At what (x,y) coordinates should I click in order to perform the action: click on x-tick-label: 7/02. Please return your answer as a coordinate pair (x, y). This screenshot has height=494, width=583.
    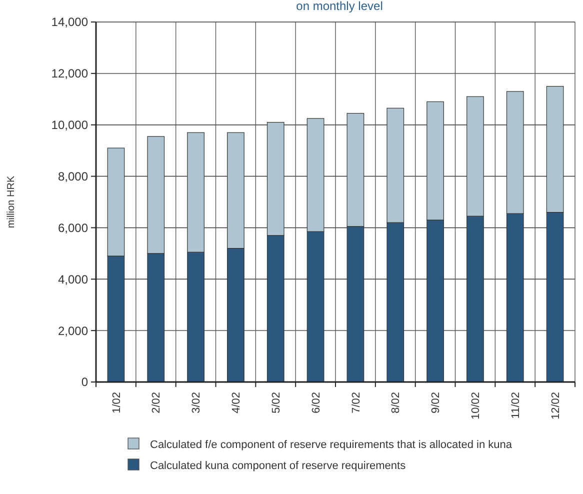
    Looking at the image, I should click on (356, 403).